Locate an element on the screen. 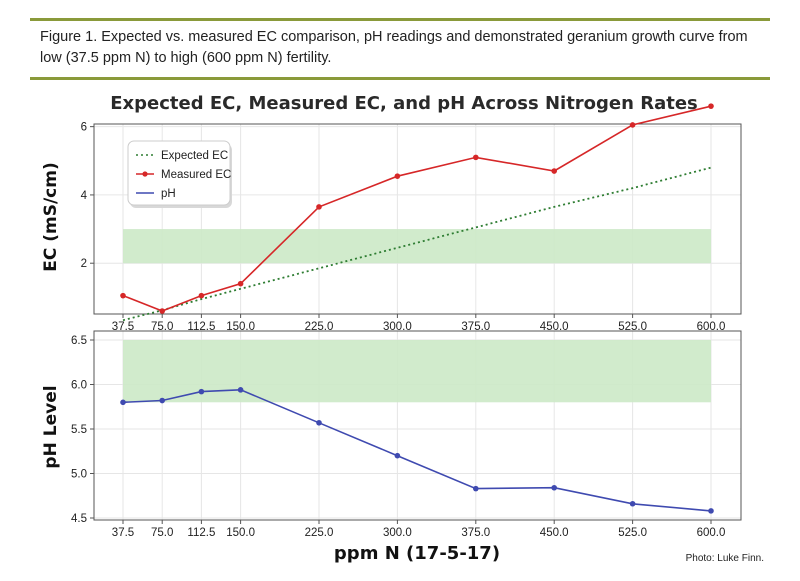  ph-x-tick-label: 112.5 is located at coordinates (201, 533).